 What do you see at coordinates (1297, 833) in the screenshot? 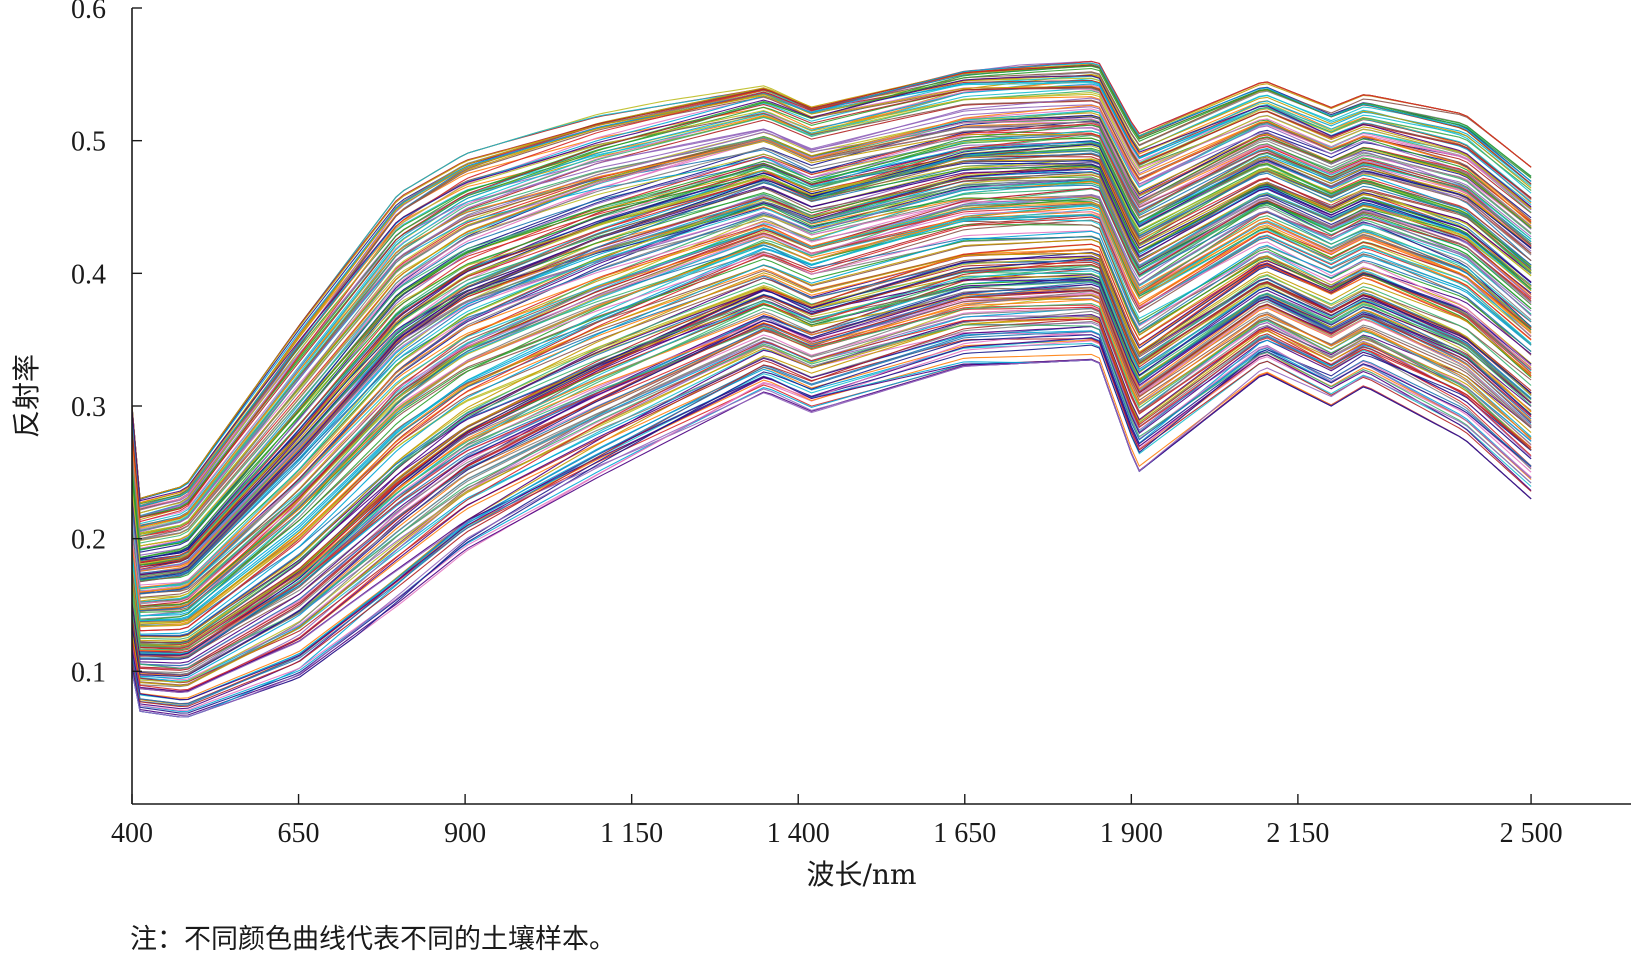
I see `x-tick-label: 2 150` at bounding box center [1297, 833].